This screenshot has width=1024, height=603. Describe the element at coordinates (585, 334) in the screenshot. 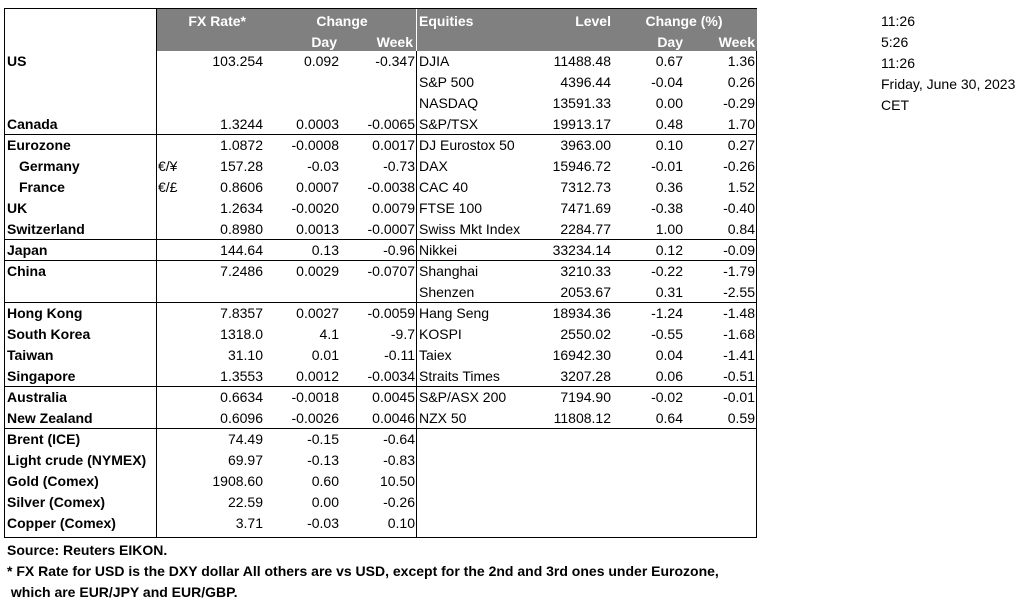

I see `cell-level: 2550.02` at that location.